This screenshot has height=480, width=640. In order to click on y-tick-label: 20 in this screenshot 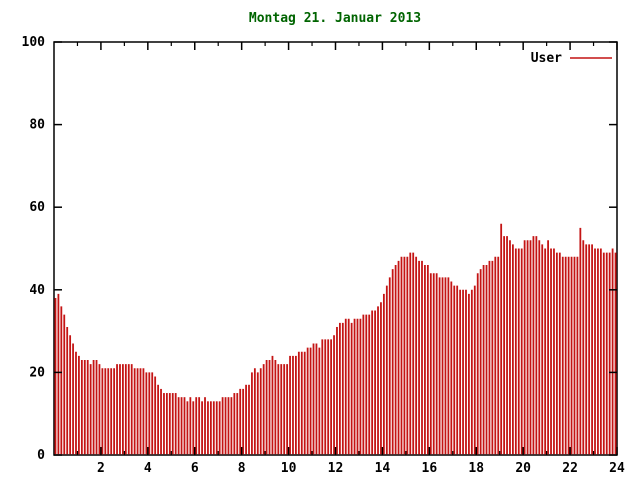, I will do `click(37, 372)`.